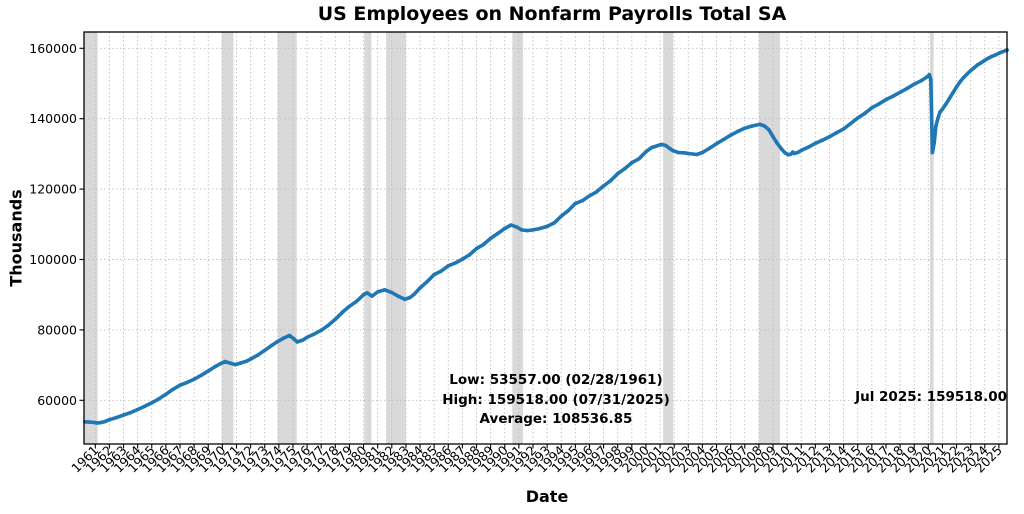 The image size is (1024, 514). Describe the element at coordinates (53, 48) in the screenshot. I see `y-tick-label: 160000` at that location.